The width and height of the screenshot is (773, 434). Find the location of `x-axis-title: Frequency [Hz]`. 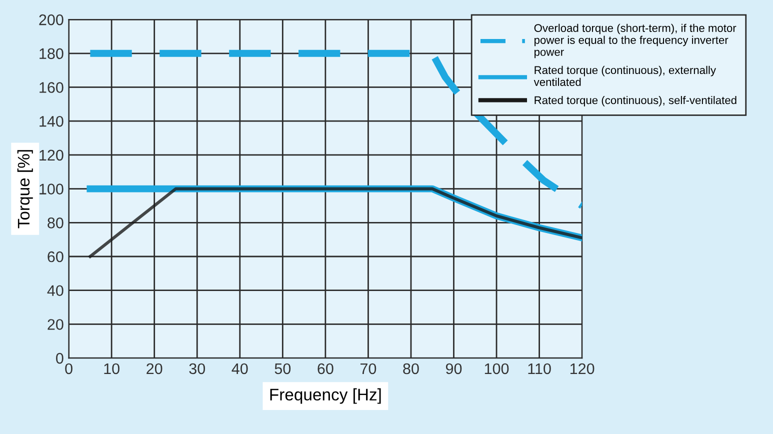

x-axis-title: Frequency [Hz] is located at coordinates (325, 396).